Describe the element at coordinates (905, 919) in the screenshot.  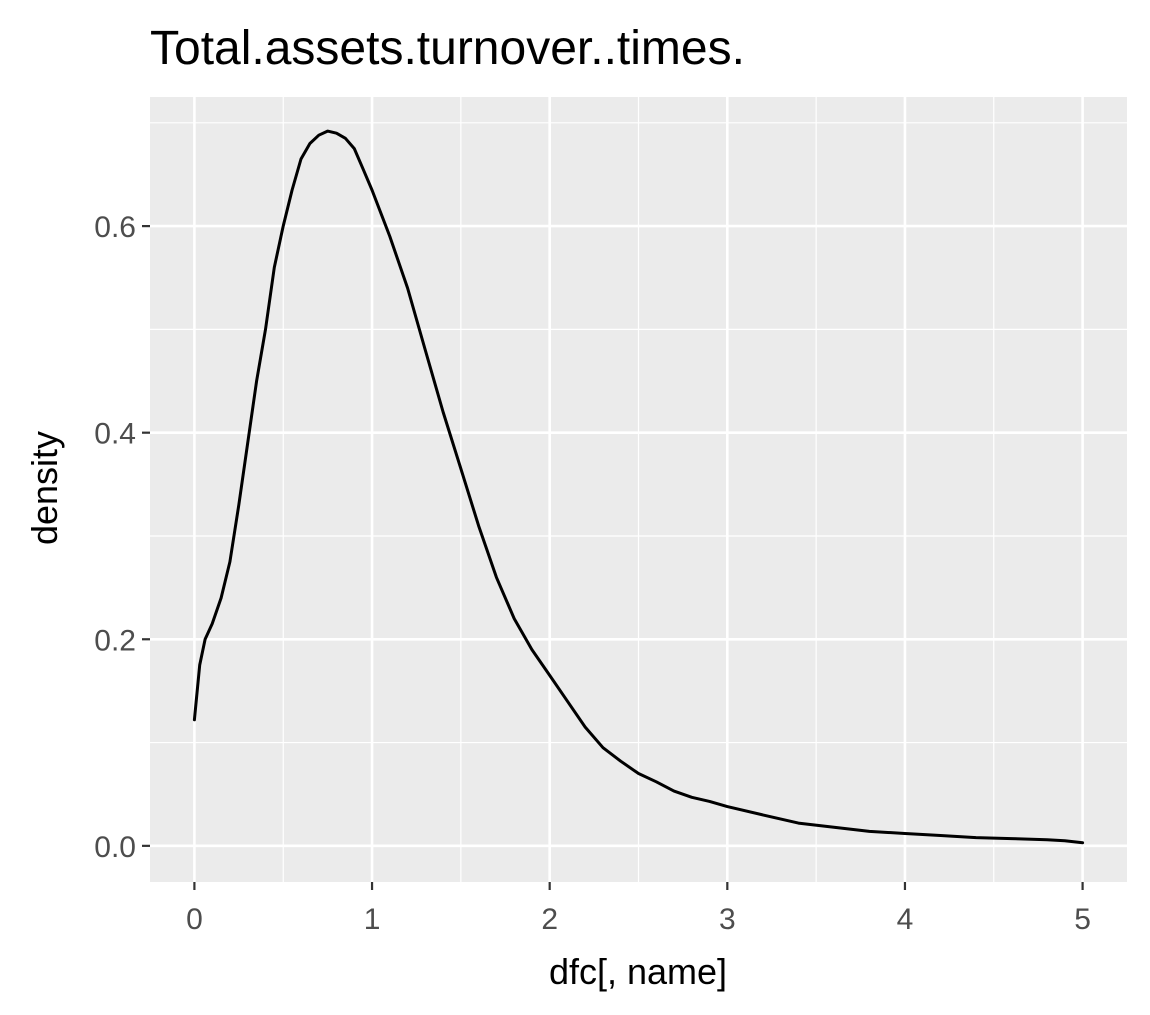
I see `x-tick-label: 4` at that location.